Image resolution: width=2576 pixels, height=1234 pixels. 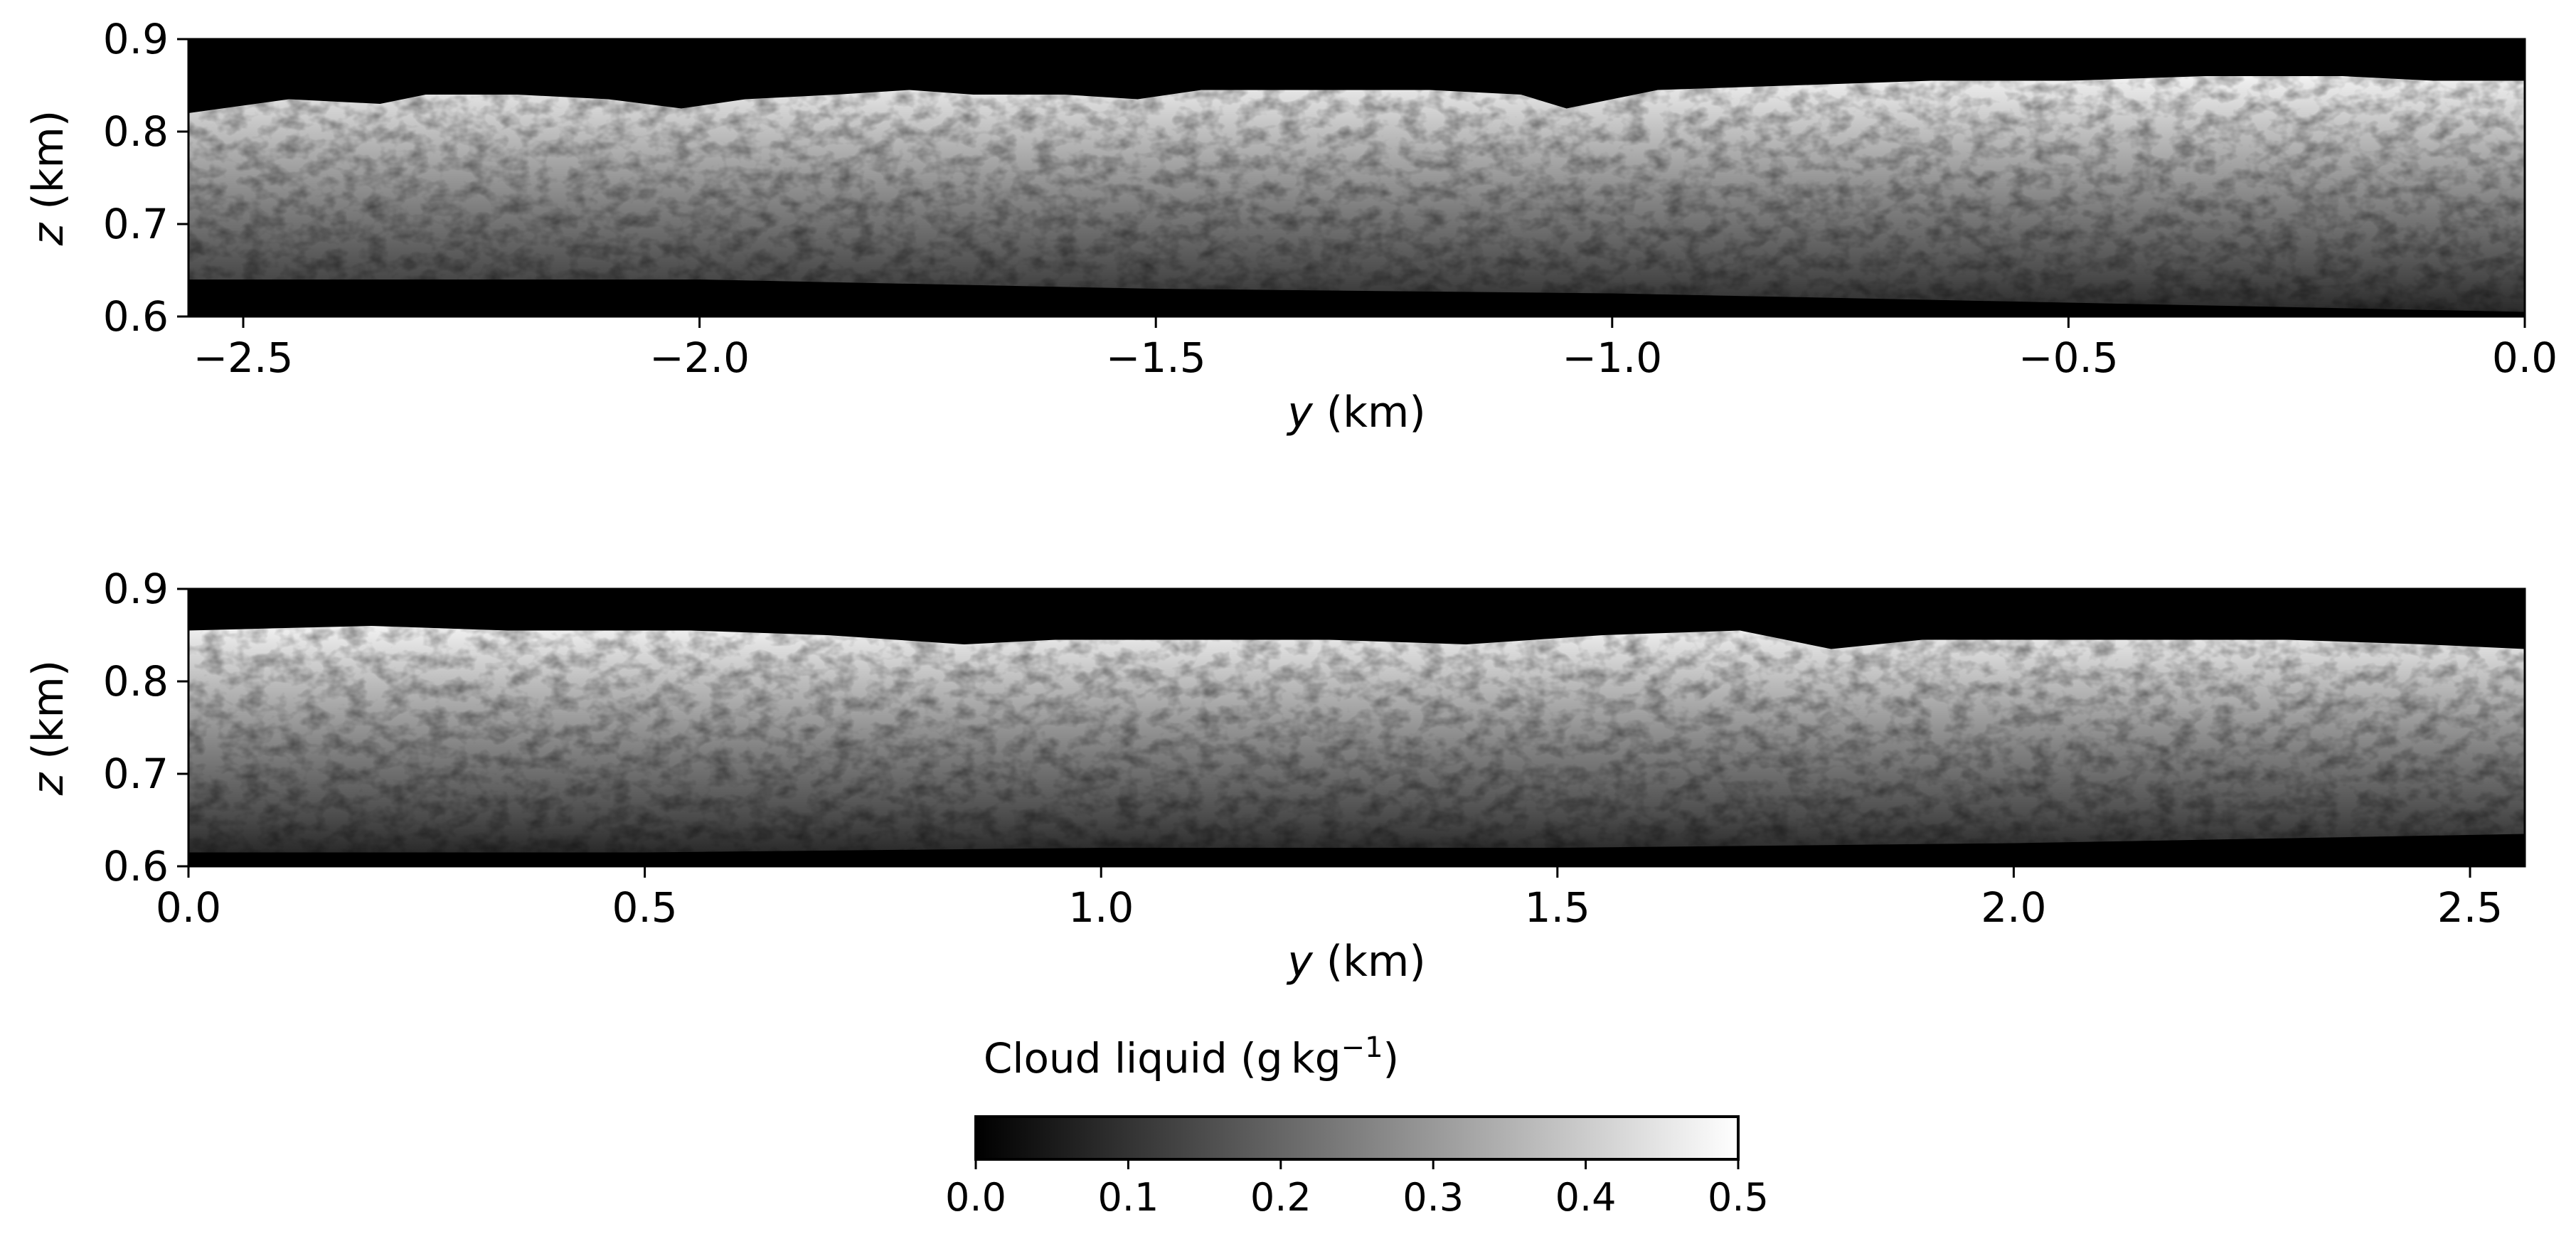 I want to click on colorbar-tick-label: 0.4, so click(x=1586, y=1198).